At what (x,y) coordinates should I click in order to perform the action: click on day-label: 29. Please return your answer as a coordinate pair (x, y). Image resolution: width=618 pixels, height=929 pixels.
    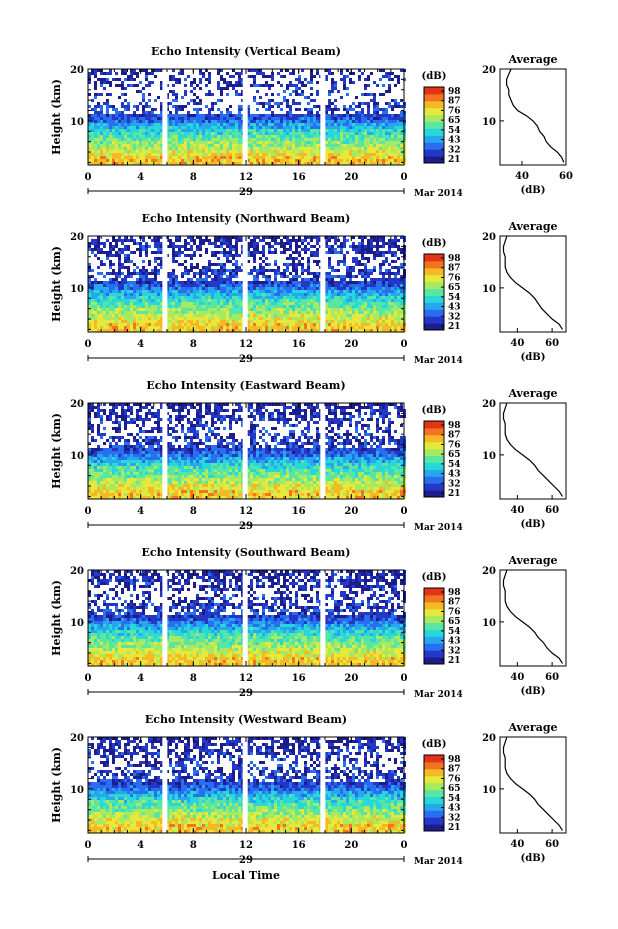
    Looking at the image, I should click on (246, 526).